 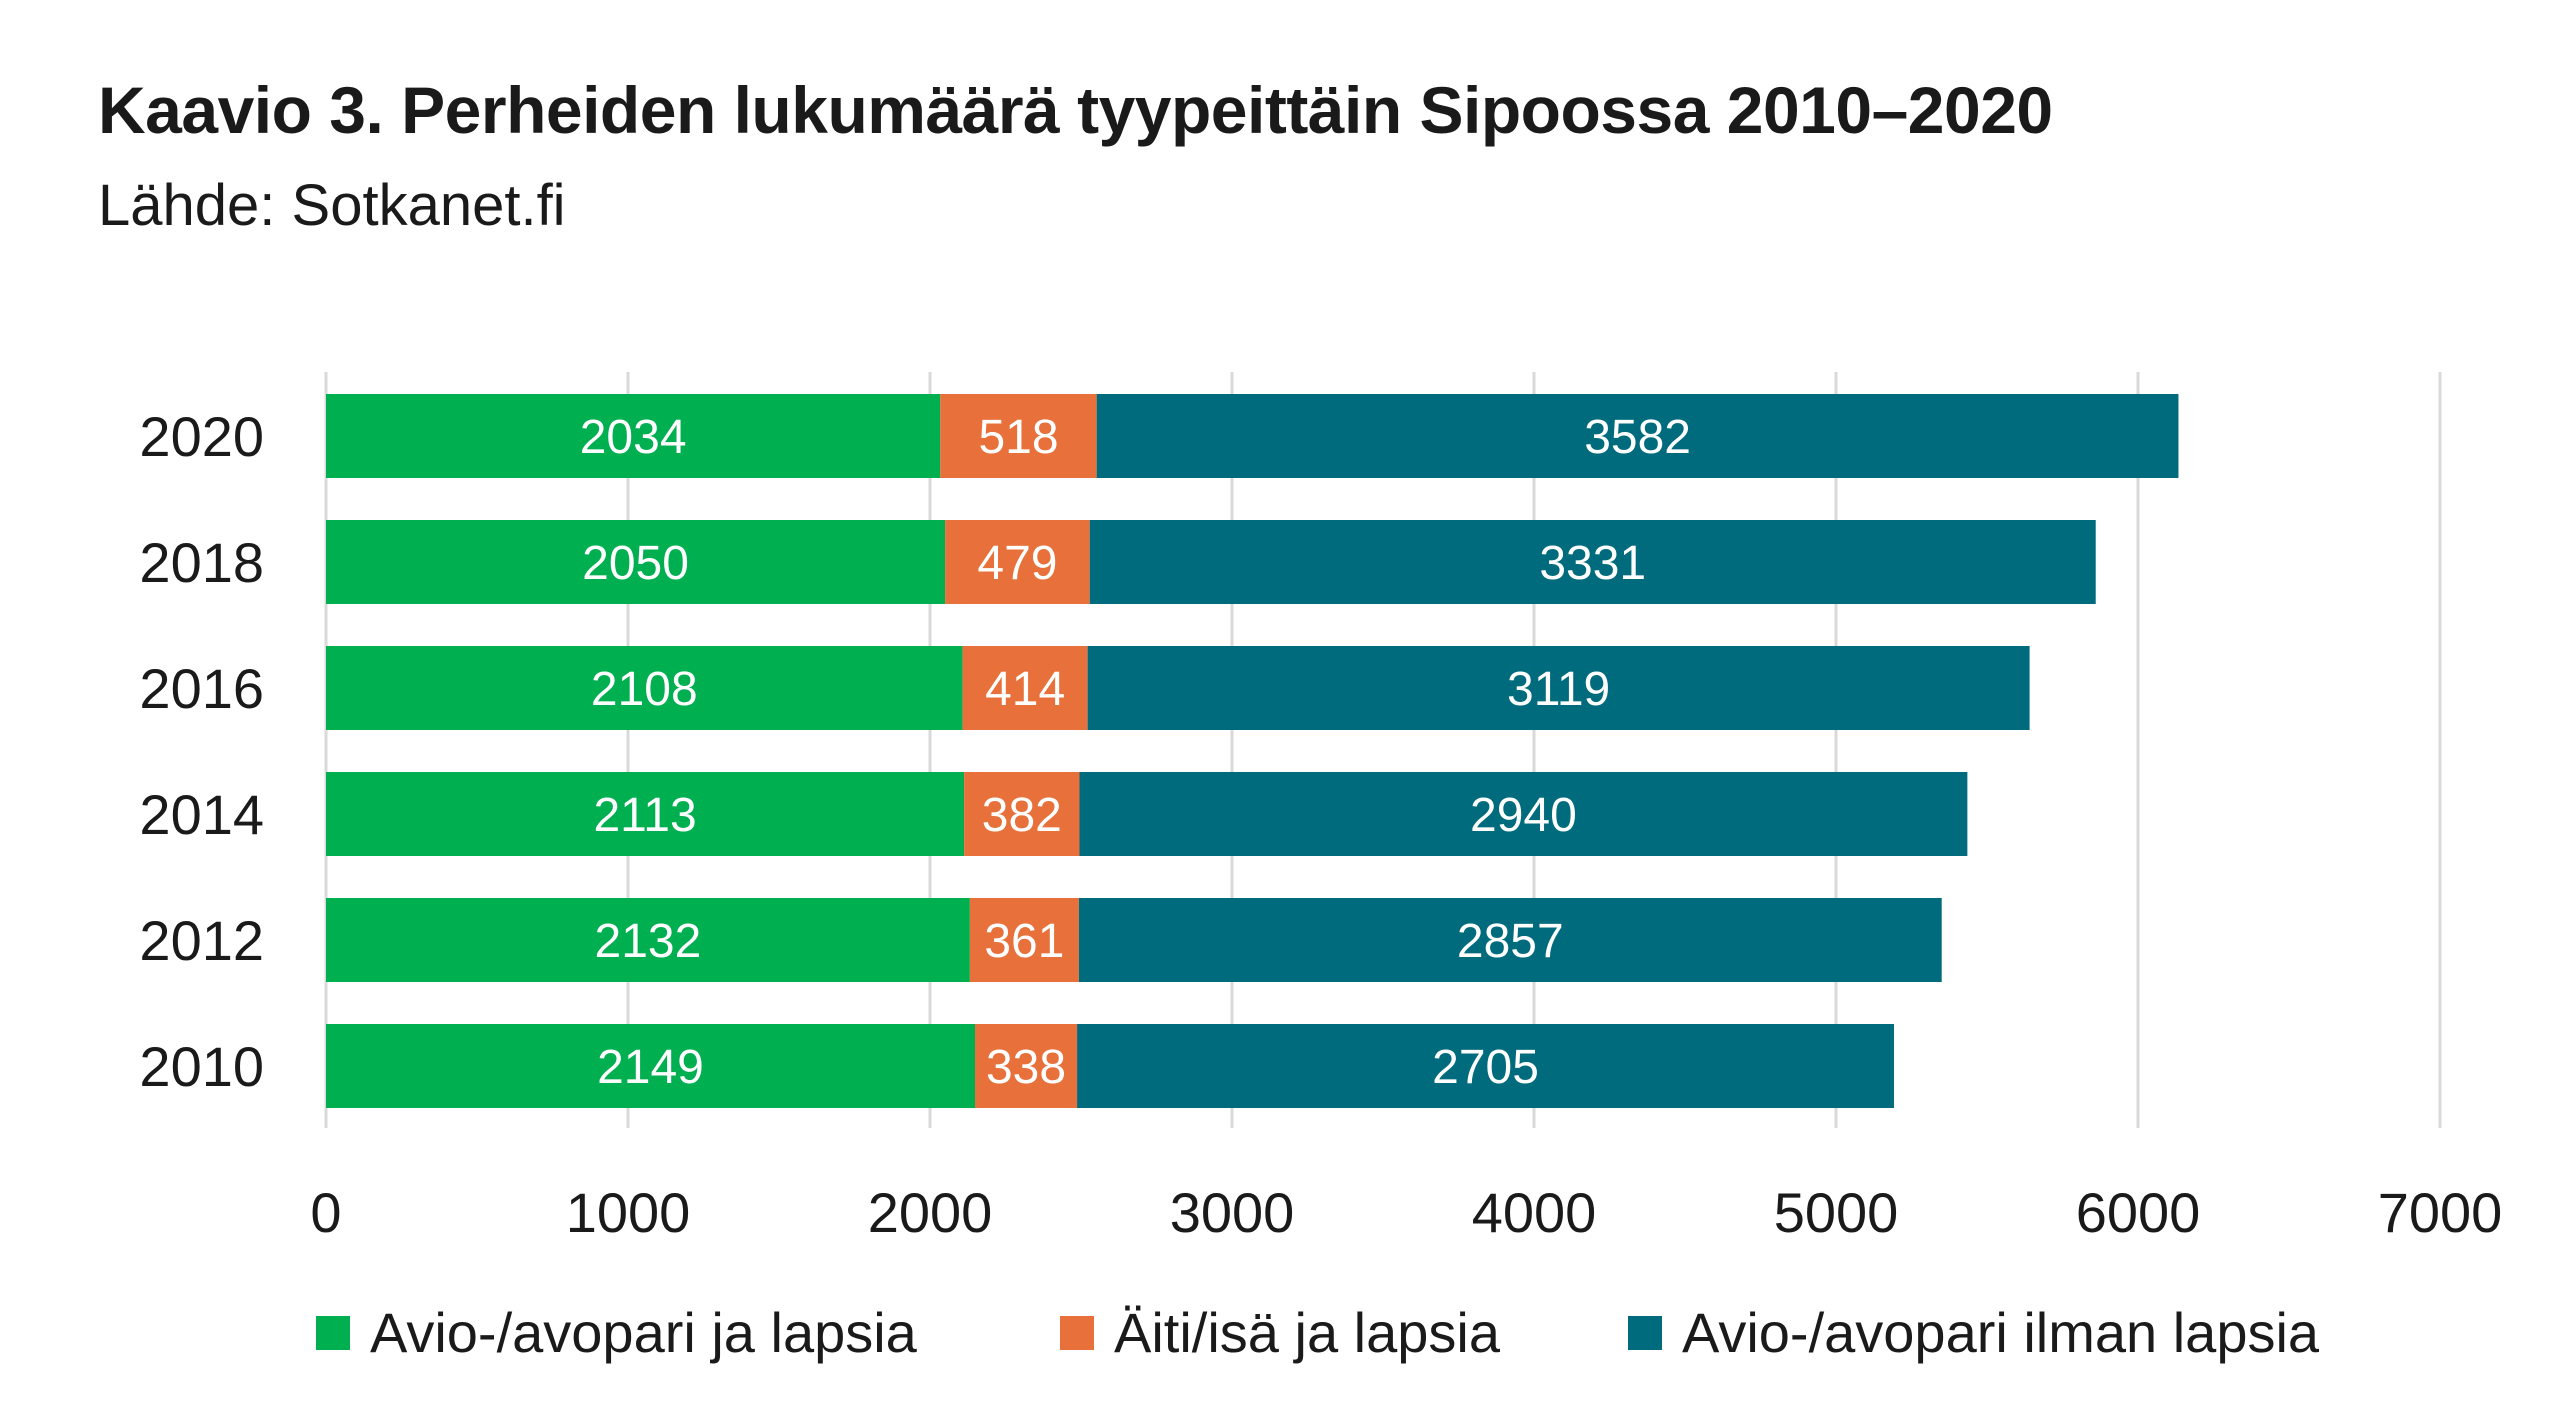 I want to click on data-label: 479, so click(x=1017, y=563).